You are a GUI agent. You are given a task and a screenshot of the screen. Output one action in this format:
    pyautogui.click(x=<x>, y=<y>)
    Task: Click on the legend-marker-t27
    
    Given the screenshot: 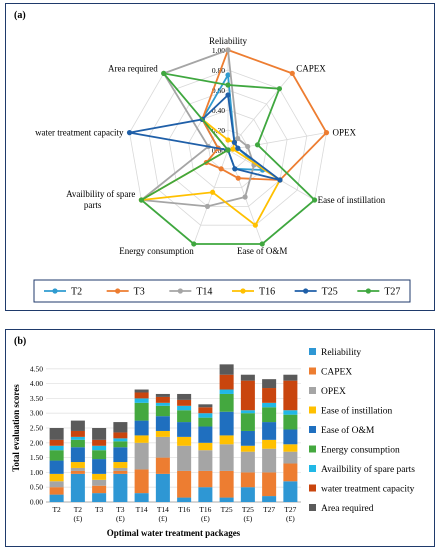 What is the action you would take?
    pyautogui.click(x=368, y=291)
    